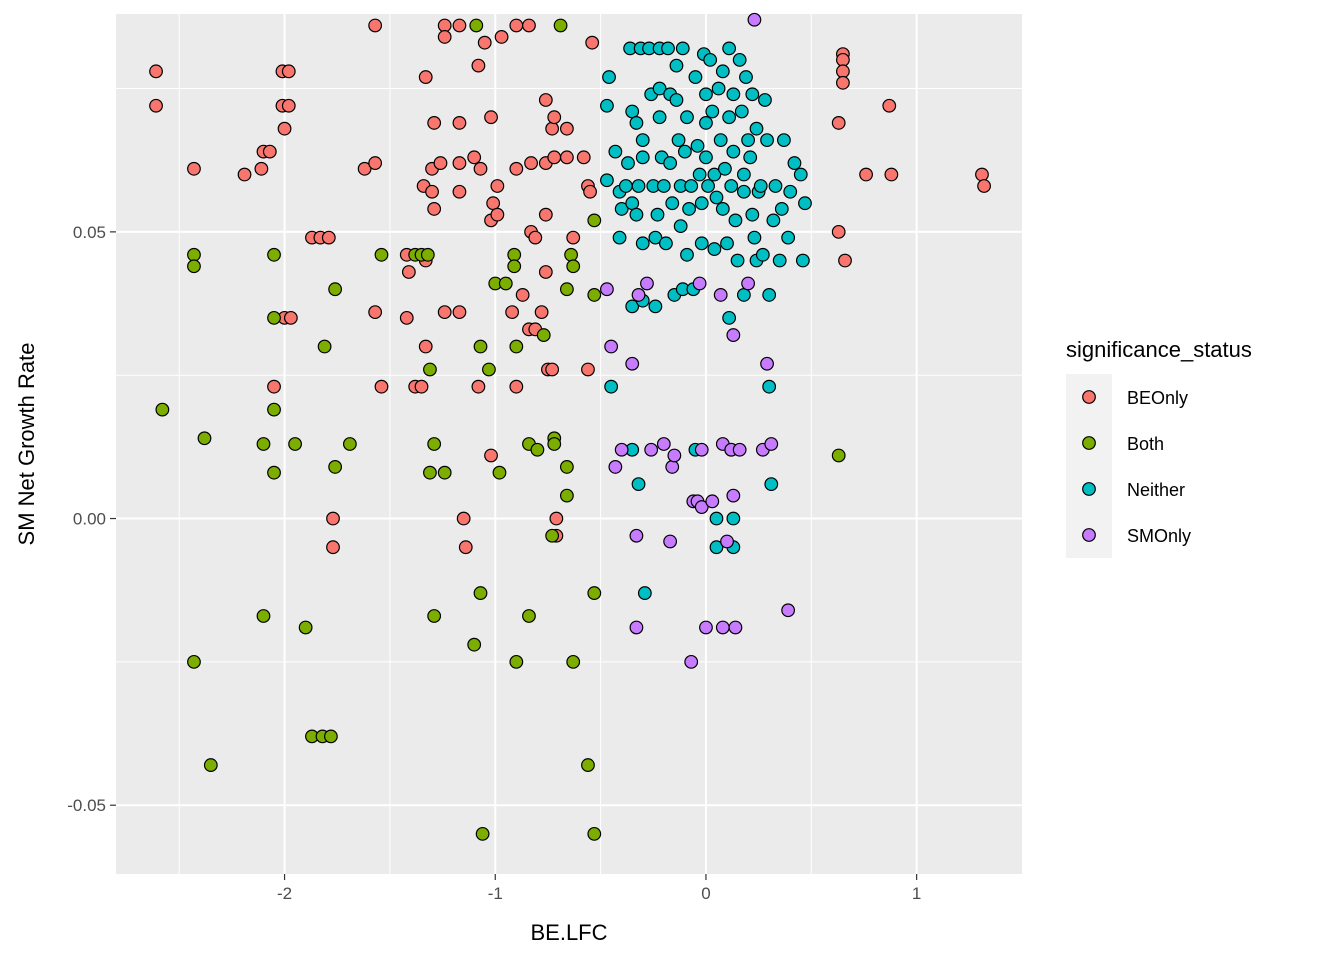 The height and width of the screenshot is (960, 1344). I want to click on legend-key-neither, so click(1089, 489).